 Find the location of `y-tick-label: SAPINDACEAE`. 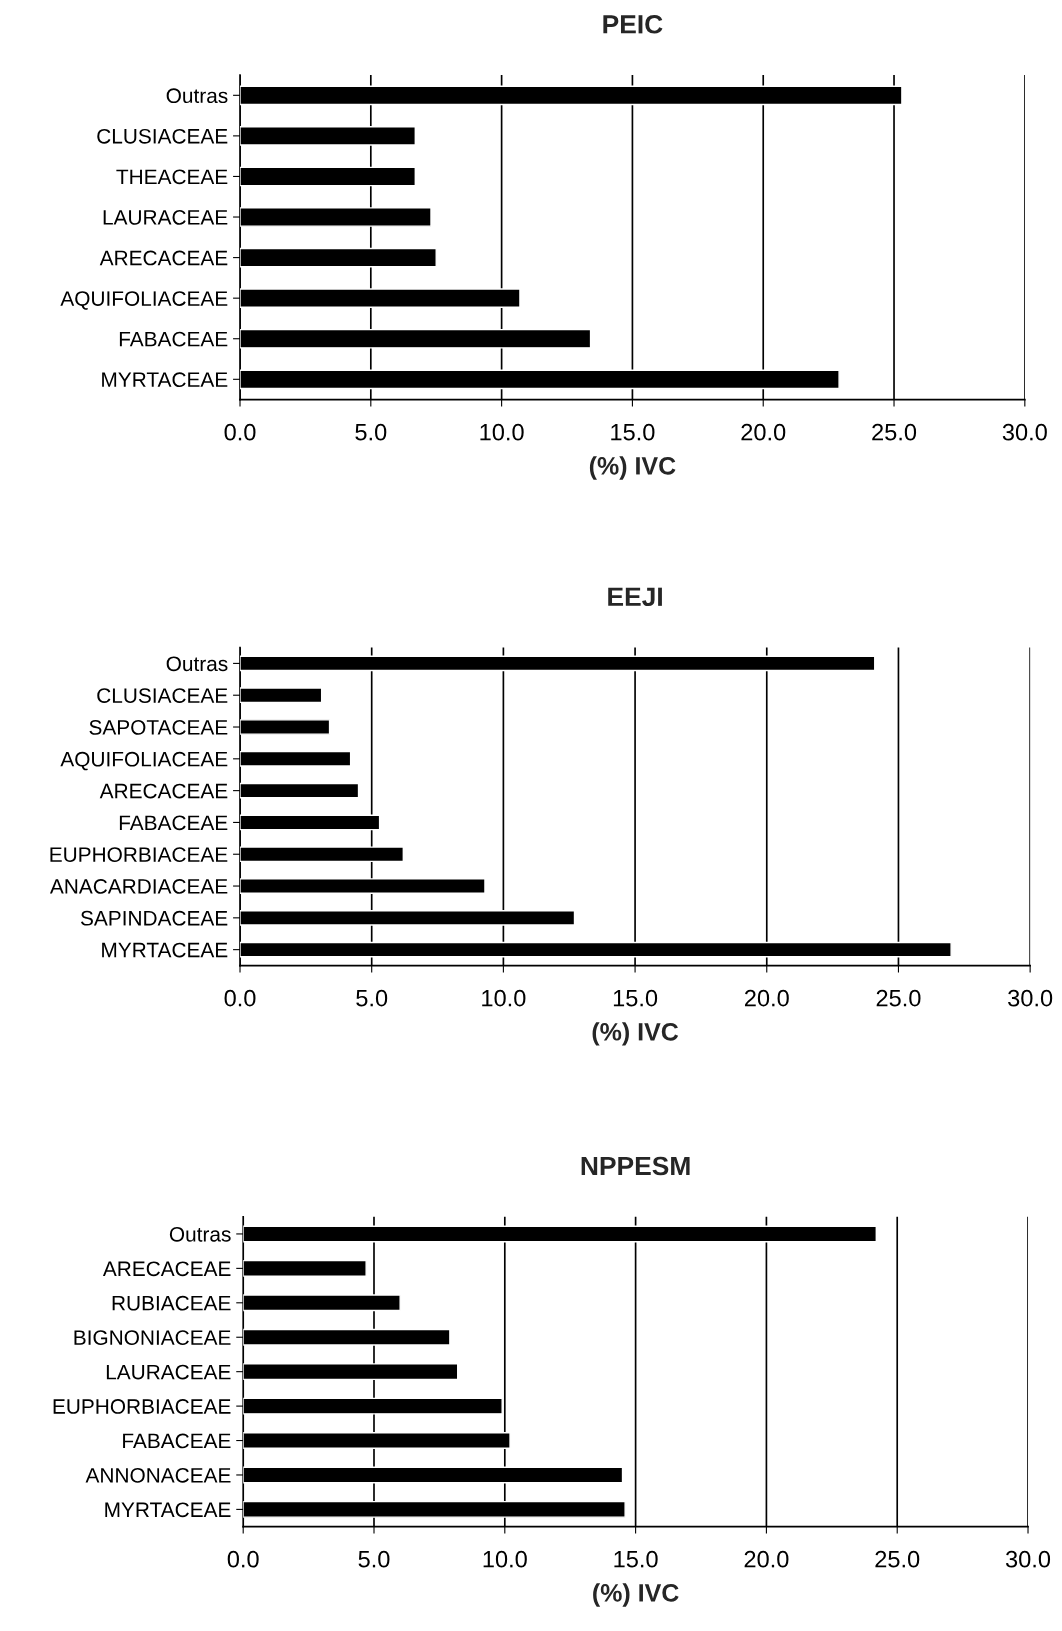

y-tick-label: SAPINDACEAE is located at coordinates (154, 918).